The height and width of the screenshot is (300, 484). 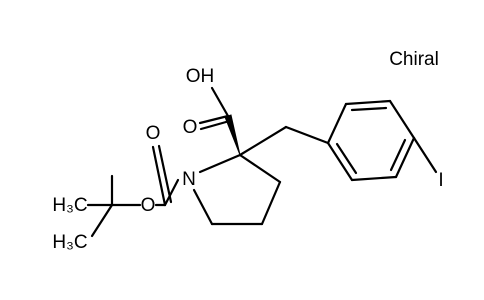 What do you see at coordinates (440, 180) in the screenshot?
I see `atom-label: I` at bounding box center [440, 180].